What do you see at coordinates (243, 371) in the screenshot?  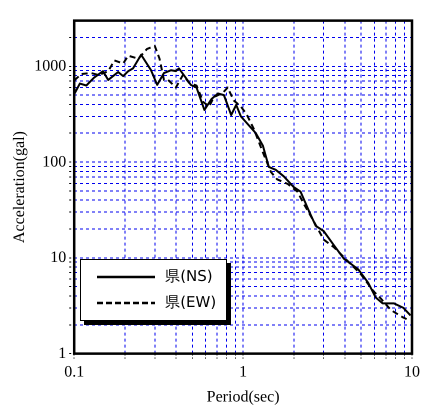 I see `x-tick-label: 1` at bounding box center [243, 371].